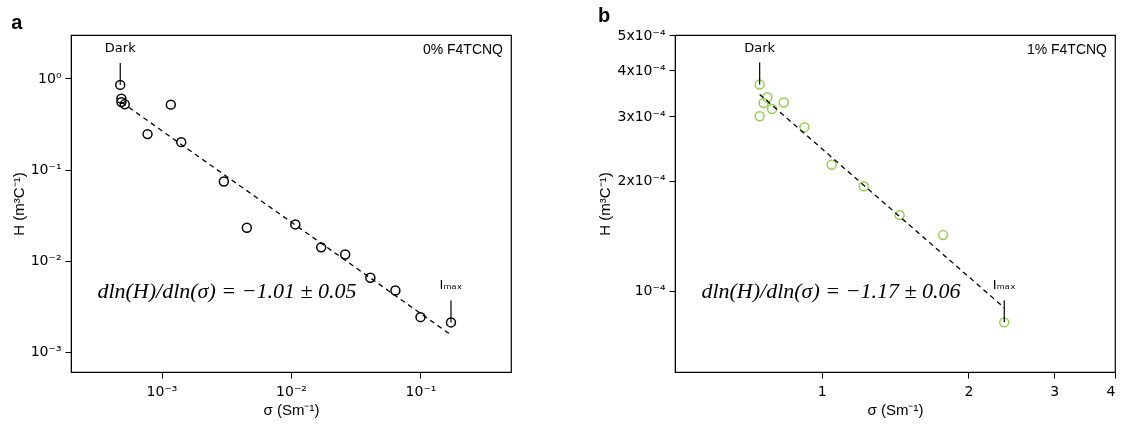 The image size is (1137, 447). Describe the element at coordinates (46, 169) in the screenshot. I see `y-tick-label: 10⁻¹` at that location.